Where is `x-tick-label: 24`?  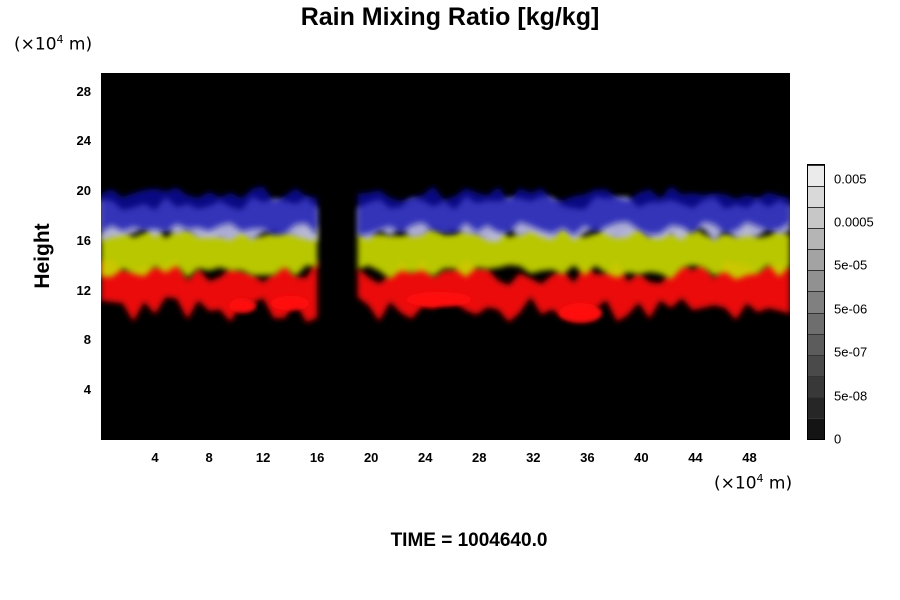 x-tick-label: 24 is located at coordinates (425, 457).